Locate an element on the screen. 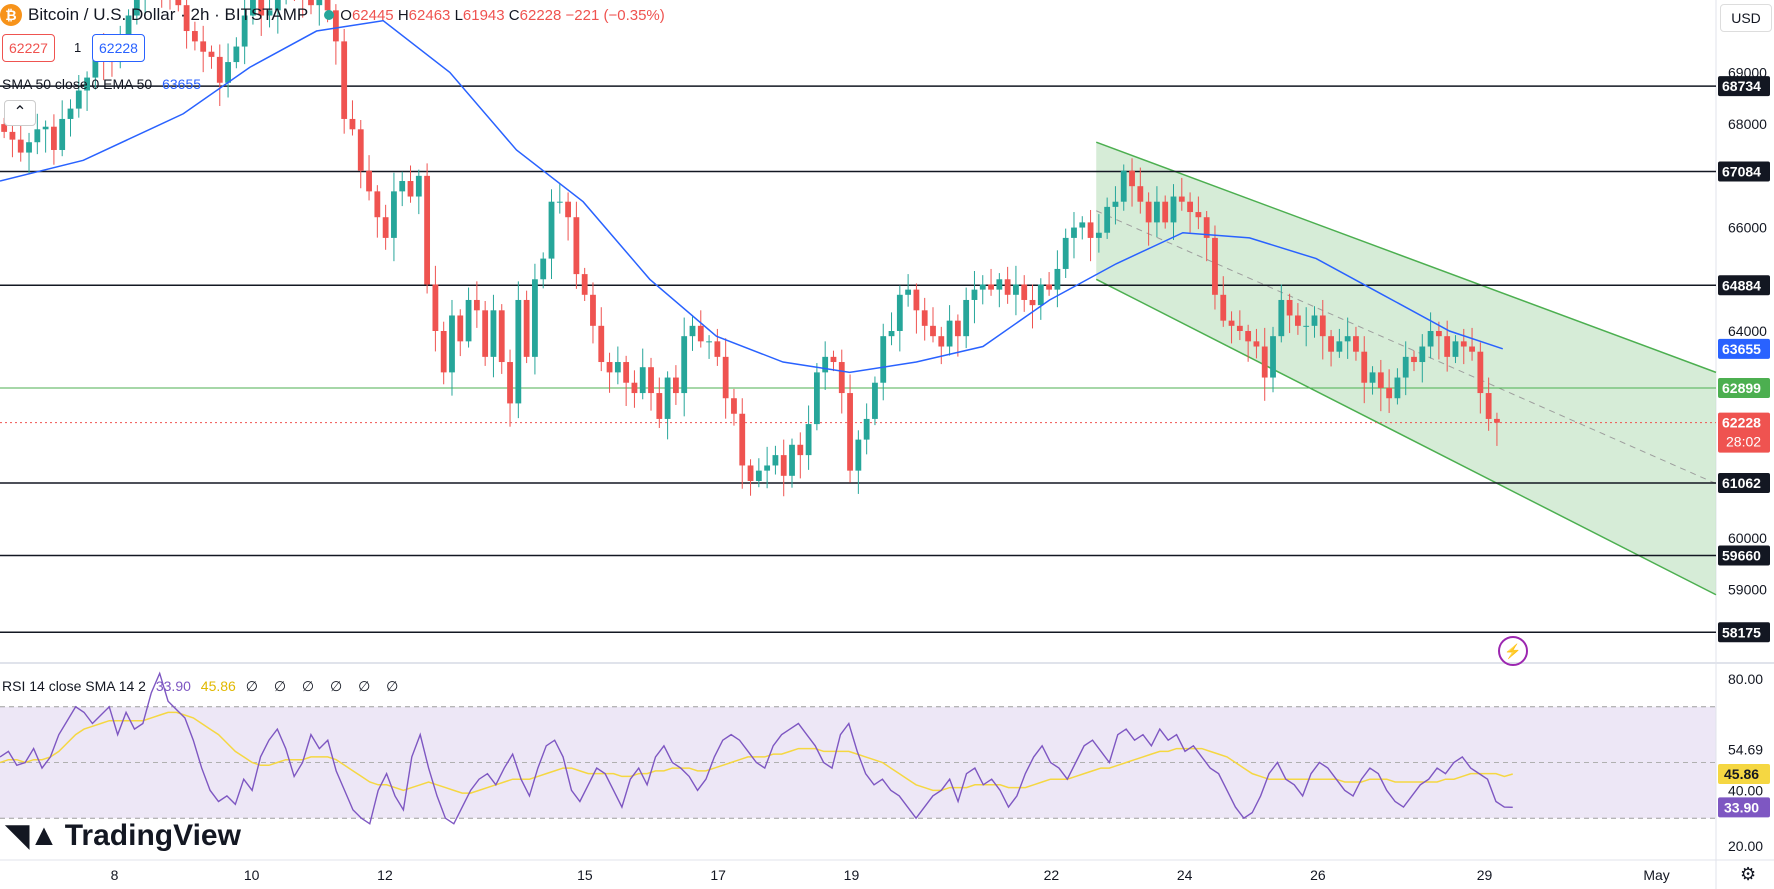 The width and height of the screenshot is (1774, 889). channel-lower-line is located at coordinates (1406, 437).